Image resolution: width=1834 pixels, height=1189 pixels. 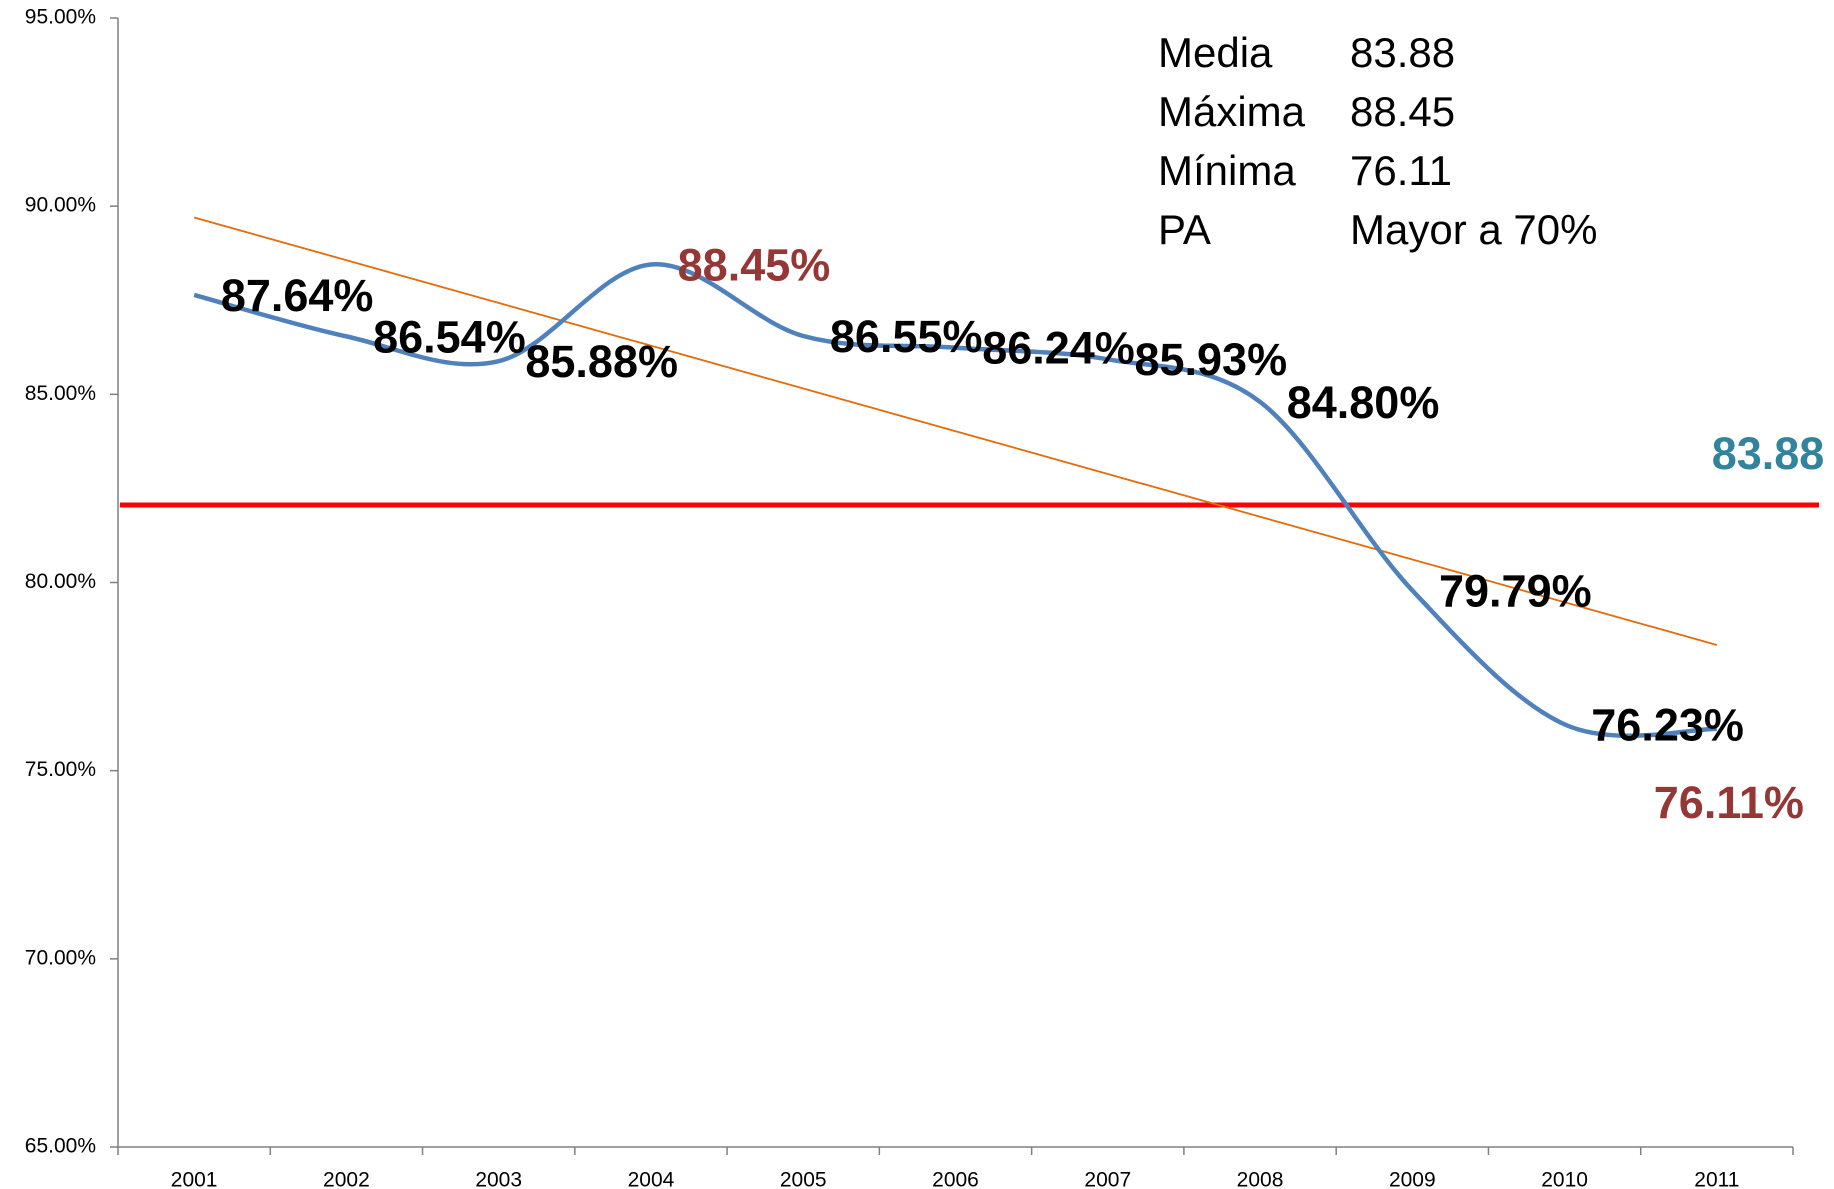 What do you see at coordinates (1515, 590) in the screenshot?
I see `data-label: 79.79%` at bounding box center [1515, 590].